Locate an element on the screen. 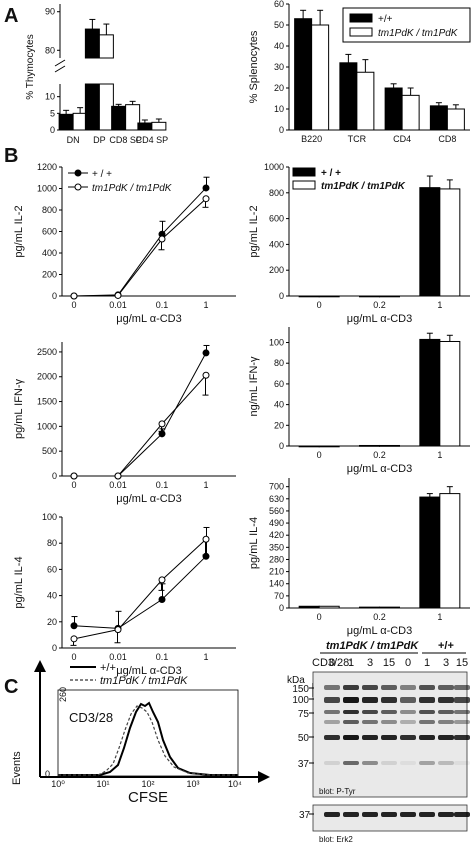 Image resolution: width=474 pixels, height=847 pixels. blot-kda-label: kDa is located at coordinates (296, 680).